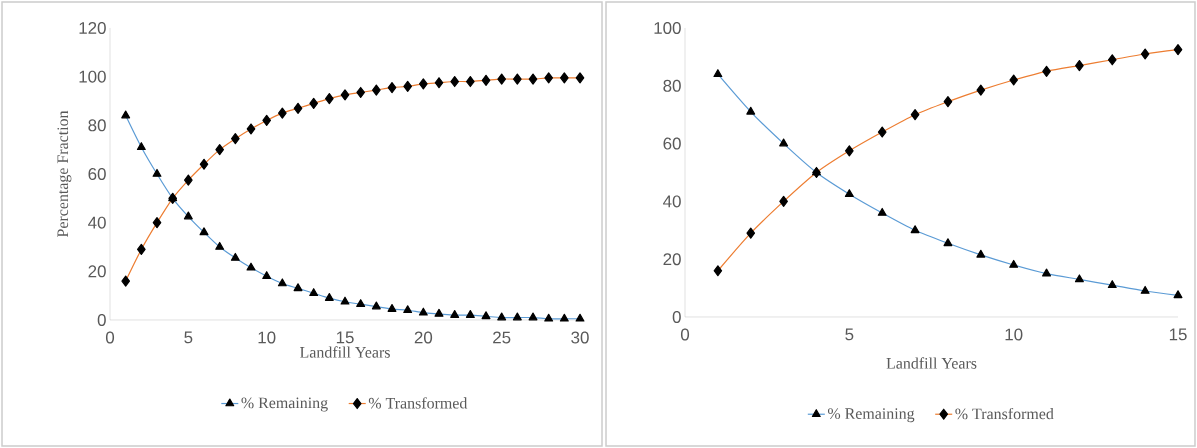  What do you see at coordinates (580, 337) in the screenshot?
I see `x-tick-label: 30` at bounding box center [580, 337].